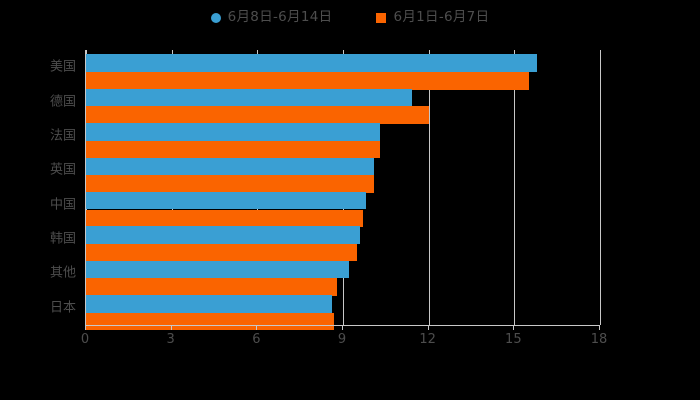 The width and height of the screenshot is (700, 400). What do you see at coordinates (307, 81) in the screenshot?
I see `bar-美国-series-1` at bounding box center [307, 81].